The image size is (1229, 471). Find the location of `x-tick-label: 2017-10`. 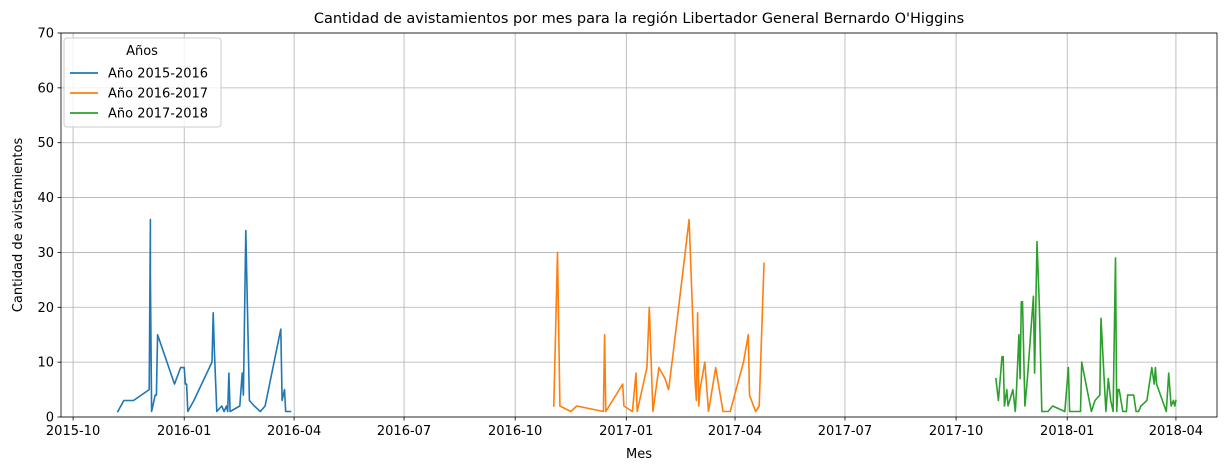

x-tick-label: 2017-10 is located at coordinates (956, 431).